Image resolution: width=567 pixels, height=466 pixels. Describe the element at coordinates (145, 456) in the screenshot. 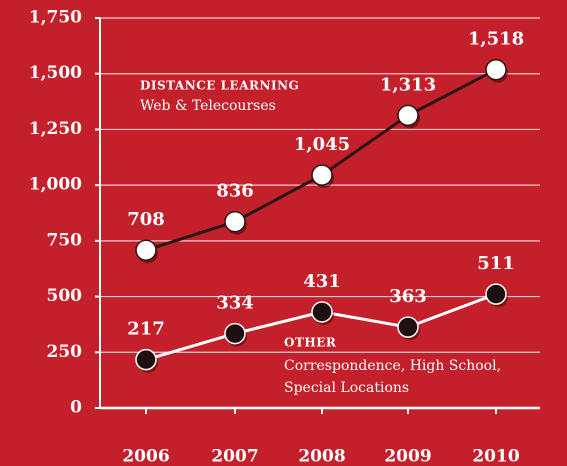

I see `x-tick-label: 2006` at that location.